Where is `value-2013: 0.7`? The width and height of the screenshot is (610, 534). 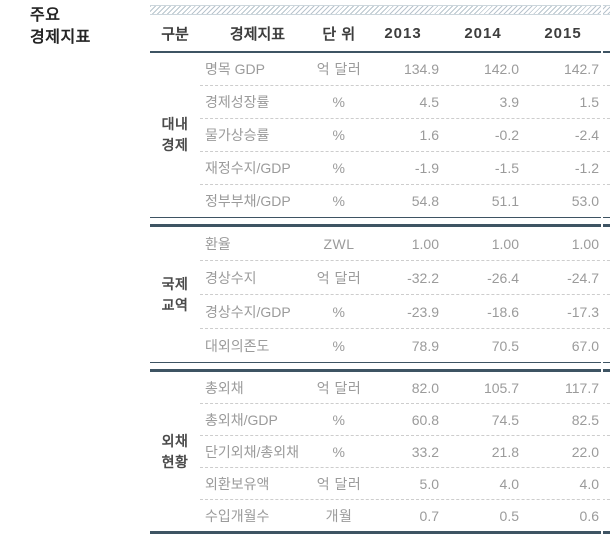
value-2013: 0.7 is located at coordinates (429, 515).